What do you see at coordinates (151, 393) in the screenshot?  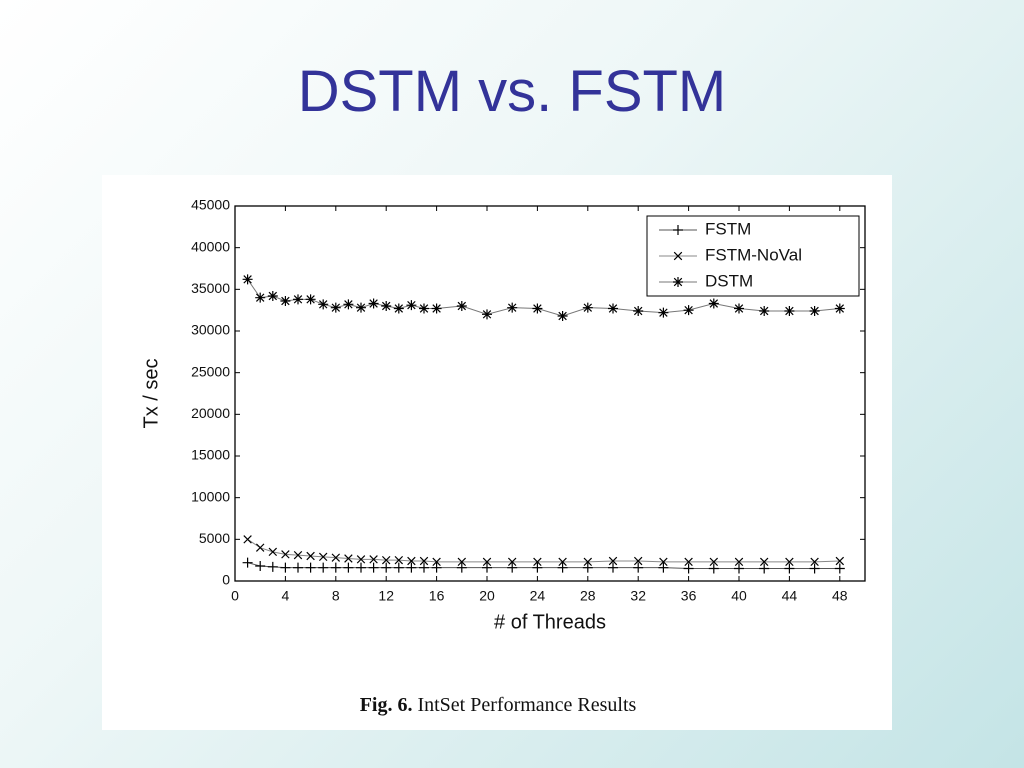 I see `y-axis-label: Tx / sec` at bounding box center [151, 393].